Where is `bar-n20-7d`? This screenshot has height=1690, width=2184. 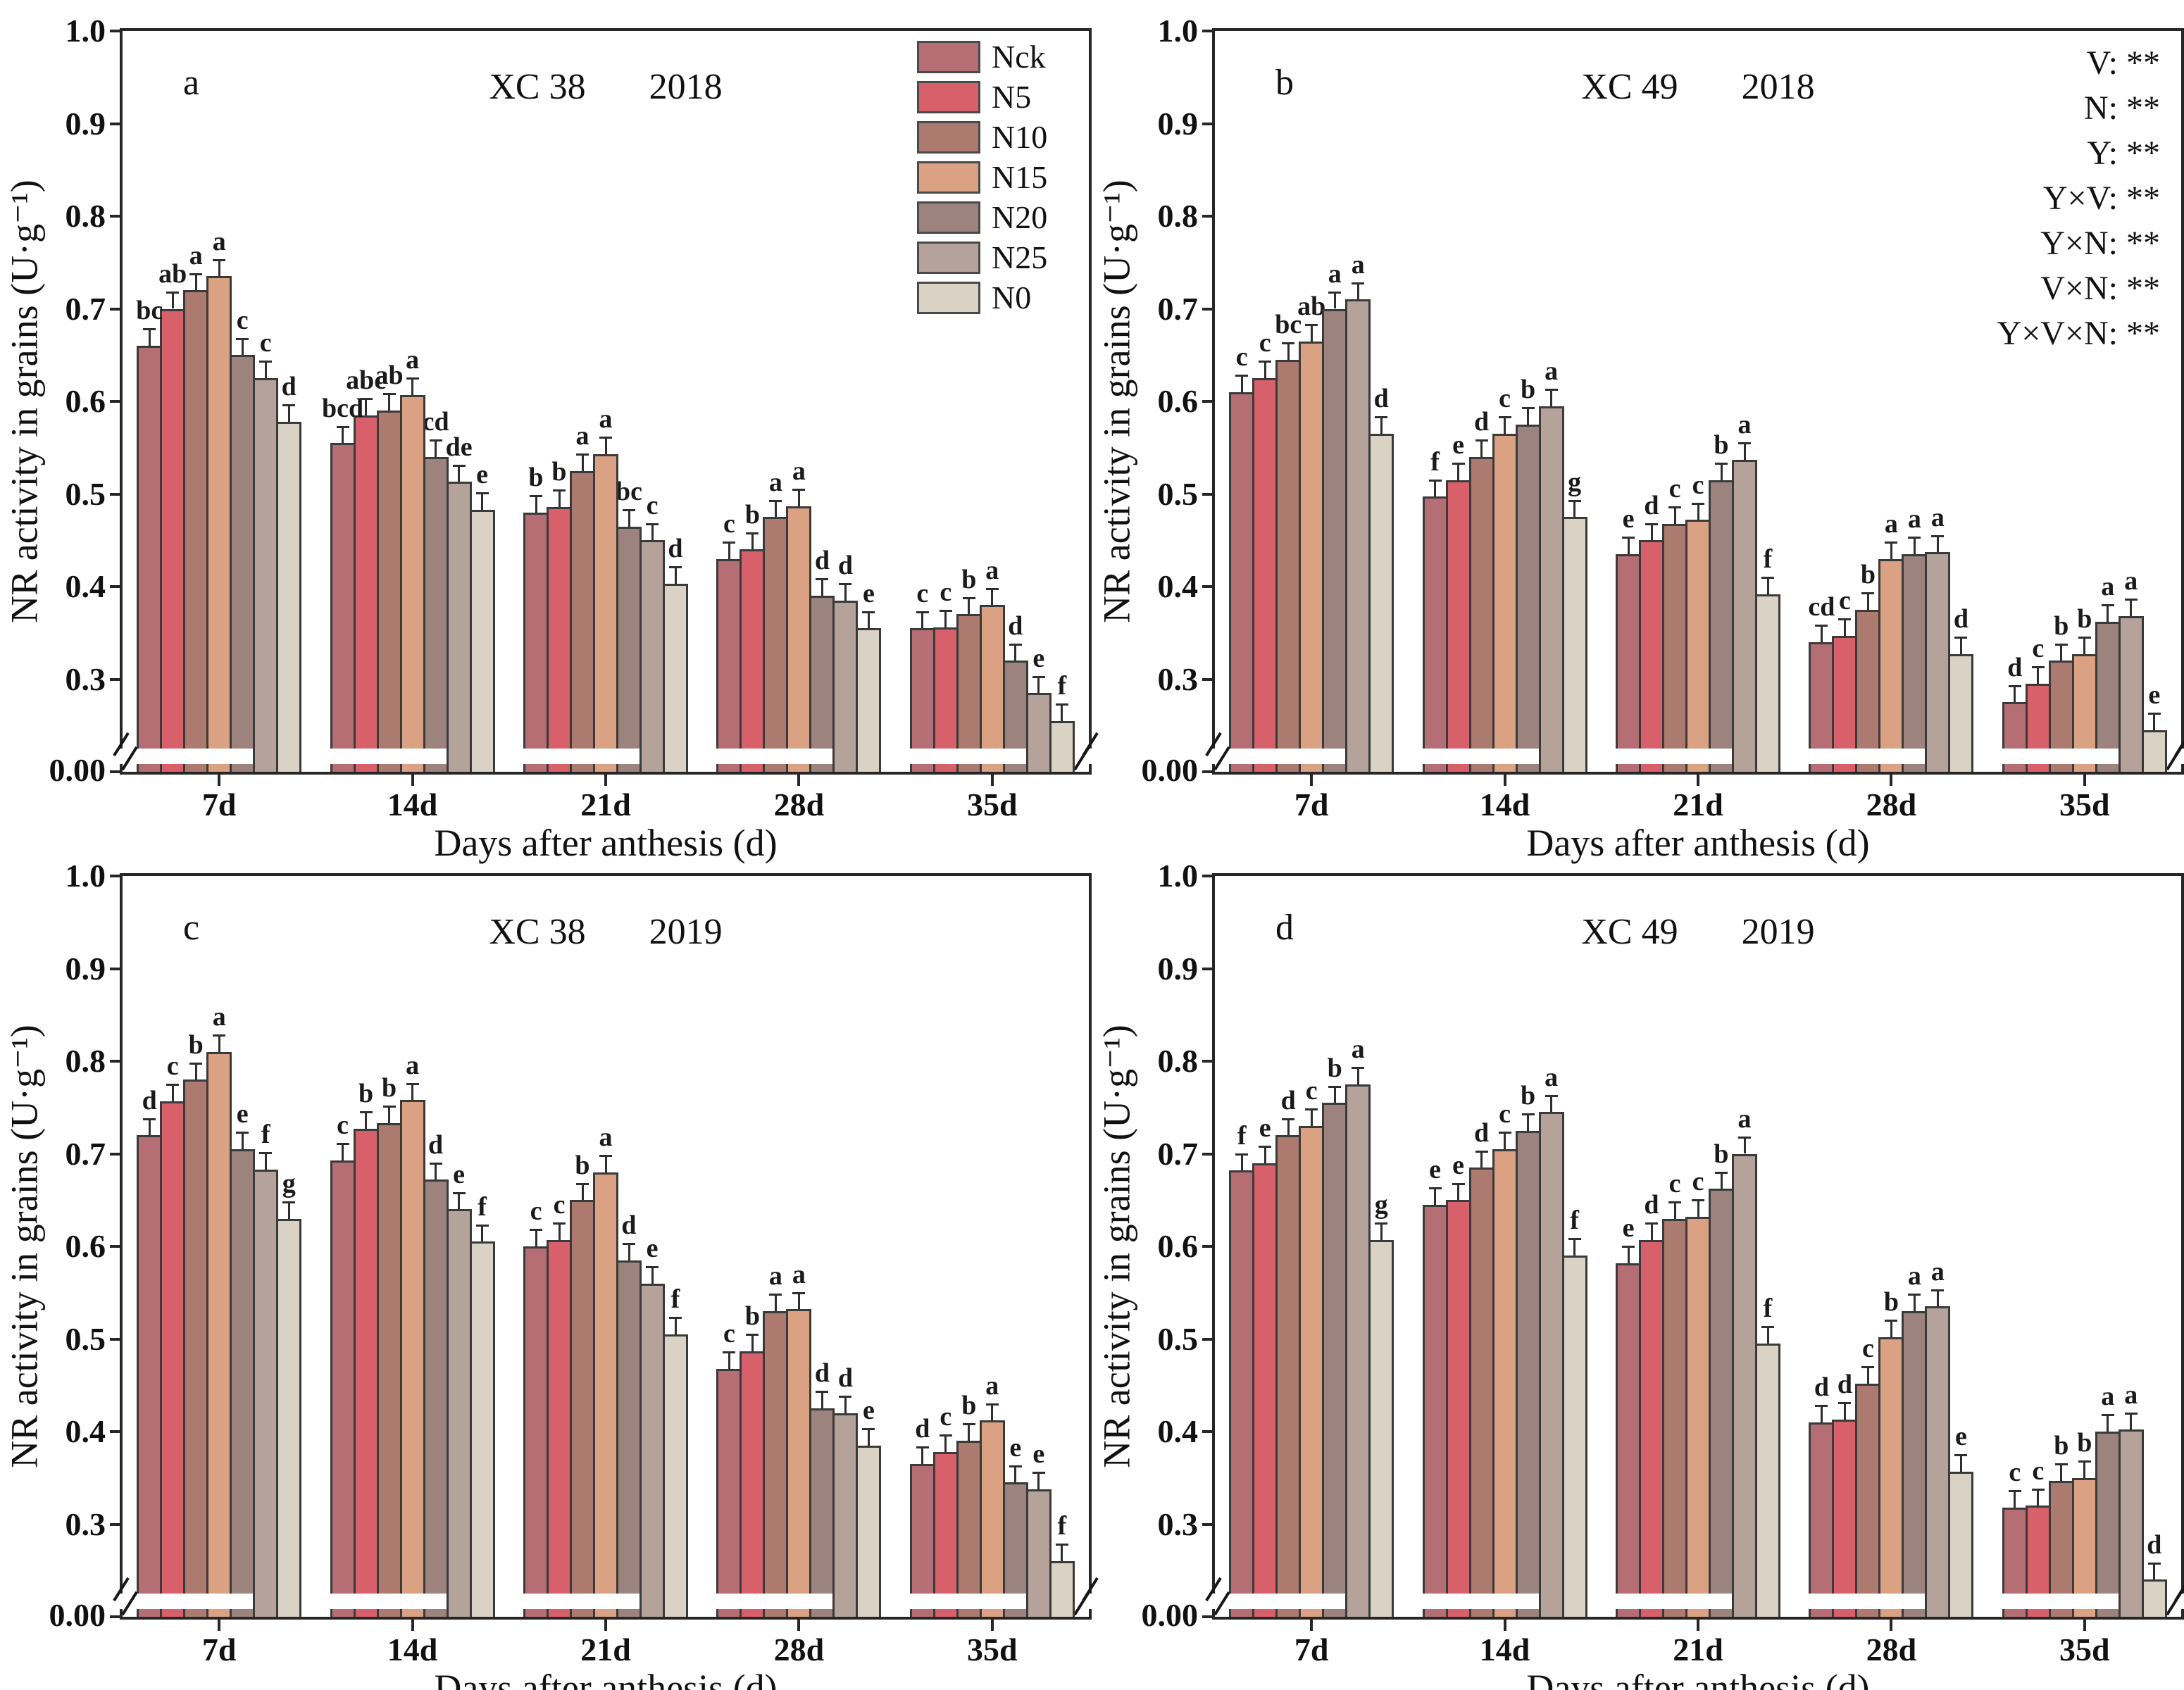 bar-n20-7d is located at coordinates (1335, 540).